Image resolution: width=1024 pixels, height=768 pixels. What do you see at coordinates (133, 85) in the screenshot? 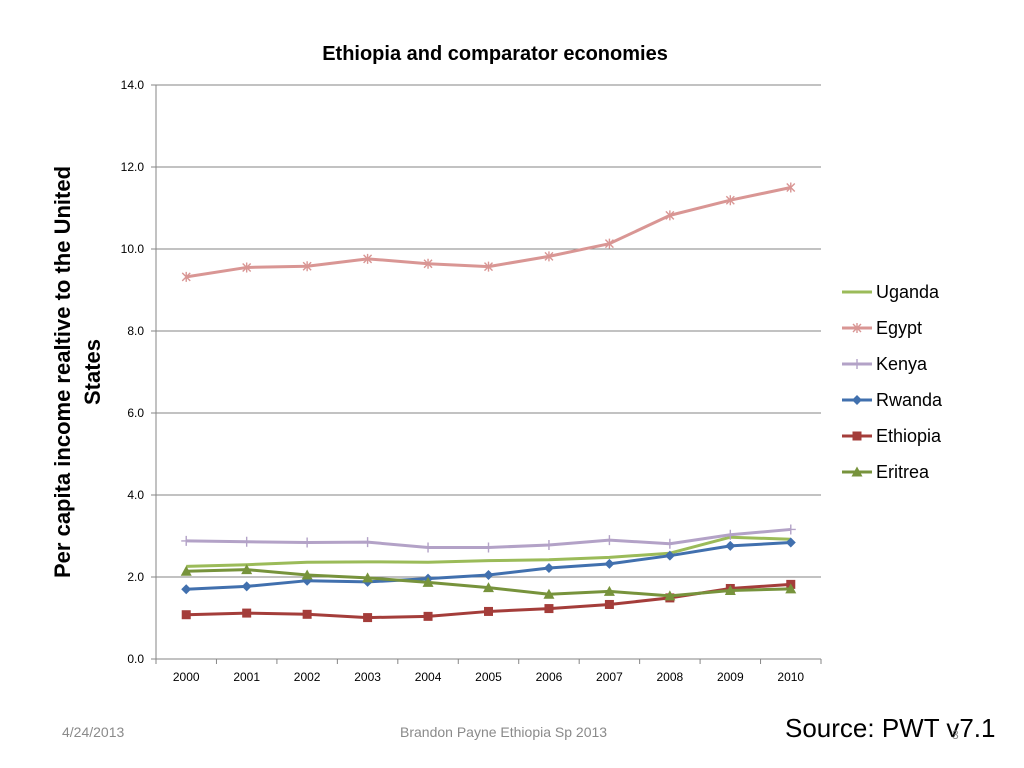
I see `y-tick-label: 14.0` at bounding box center [133, 85].